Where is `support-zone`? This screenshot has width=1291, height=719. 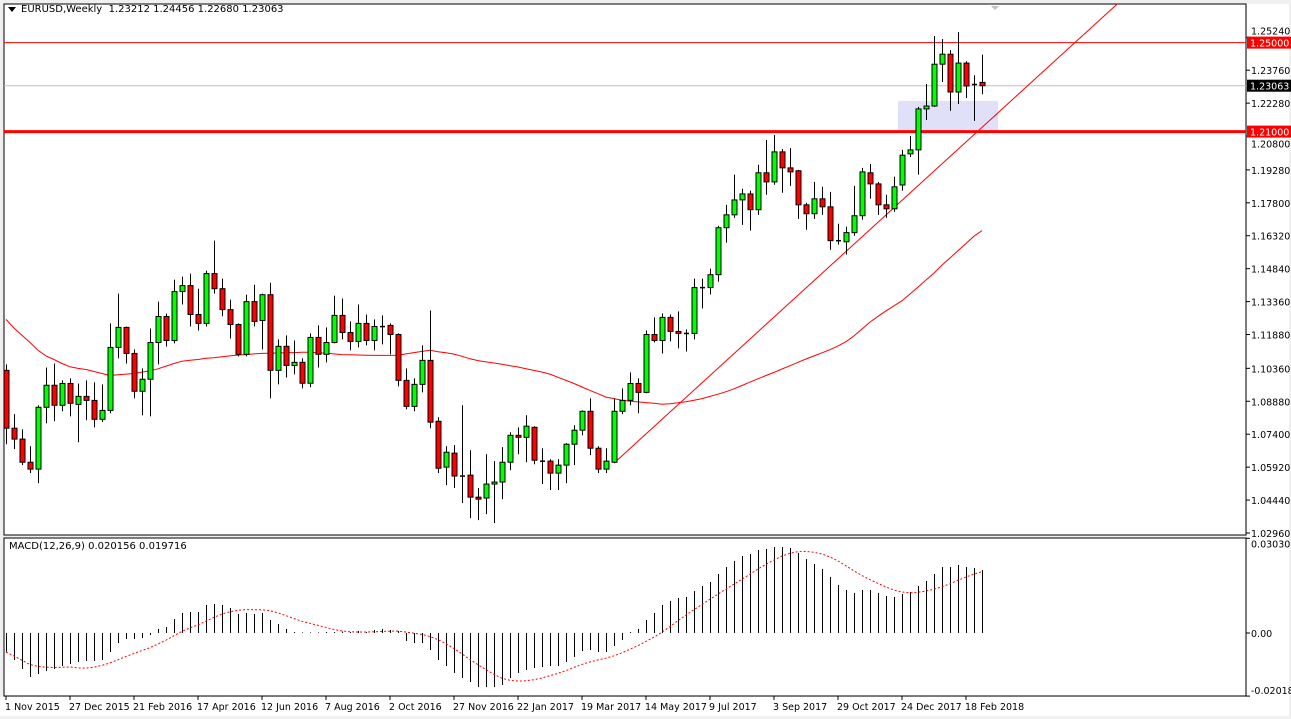 support-zone is located at coordinates (948, 116).